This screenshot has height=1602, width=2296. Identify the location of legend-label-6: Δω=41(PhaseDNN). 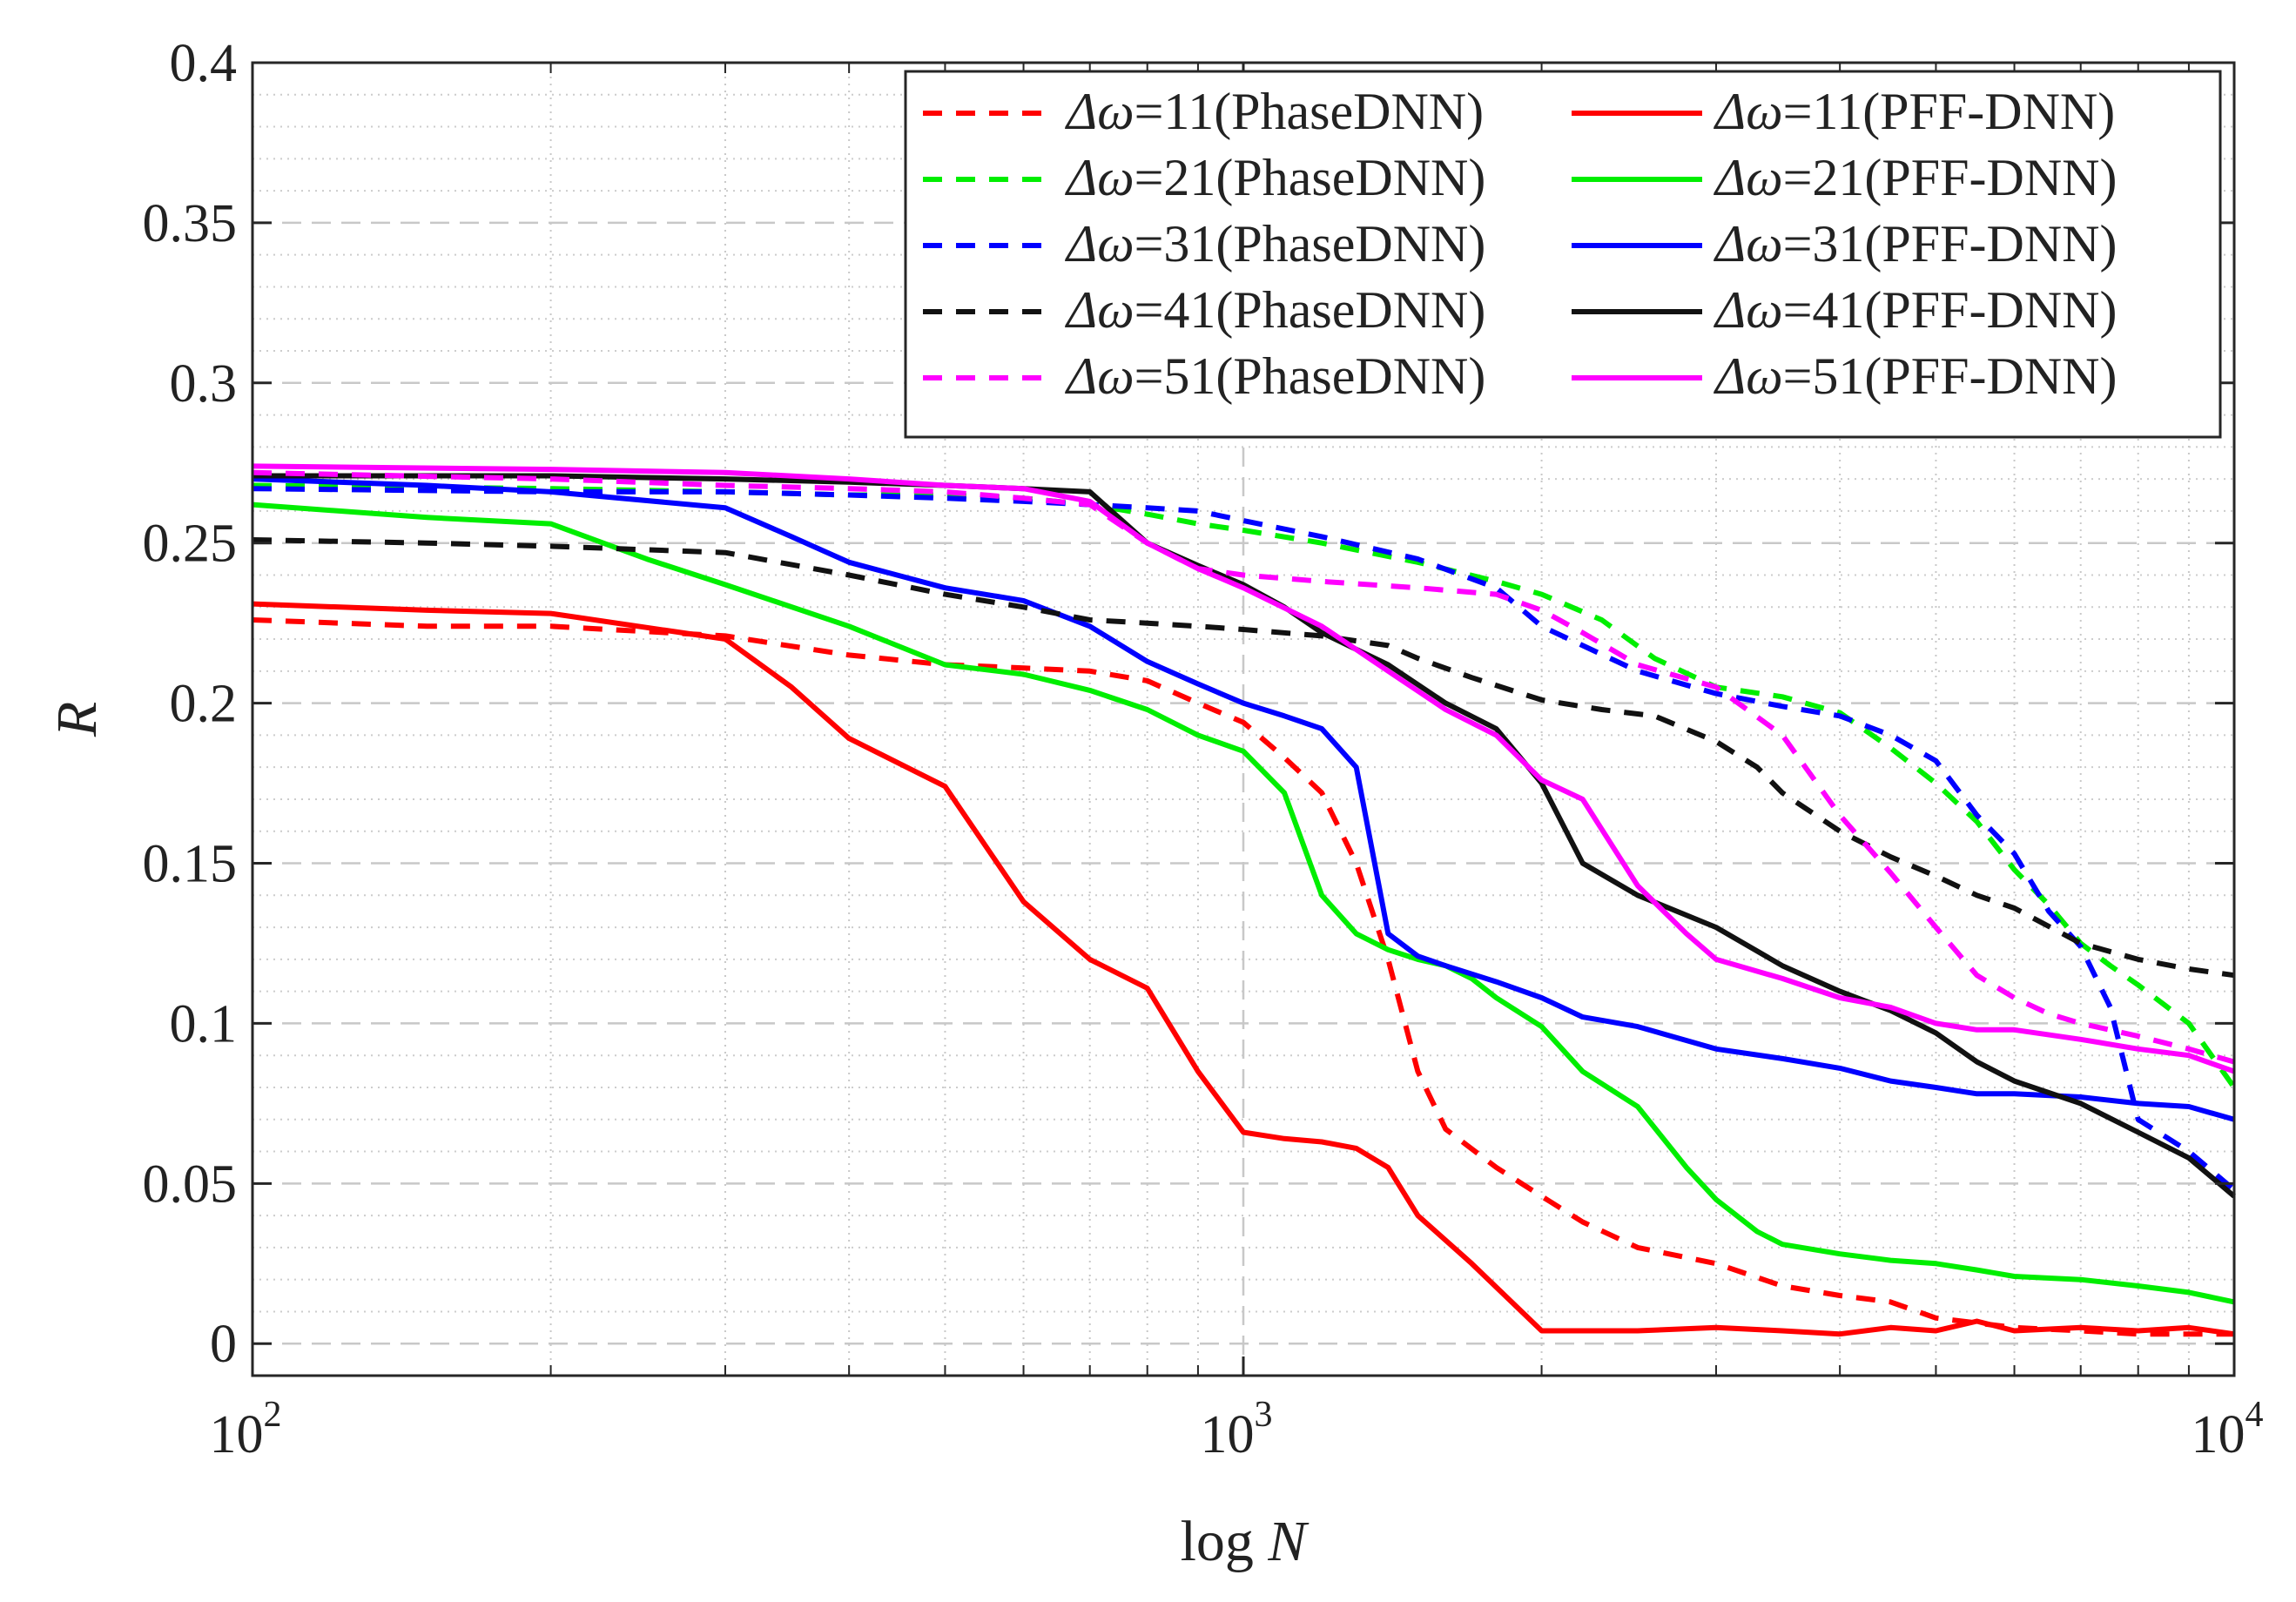
(1275, 310).